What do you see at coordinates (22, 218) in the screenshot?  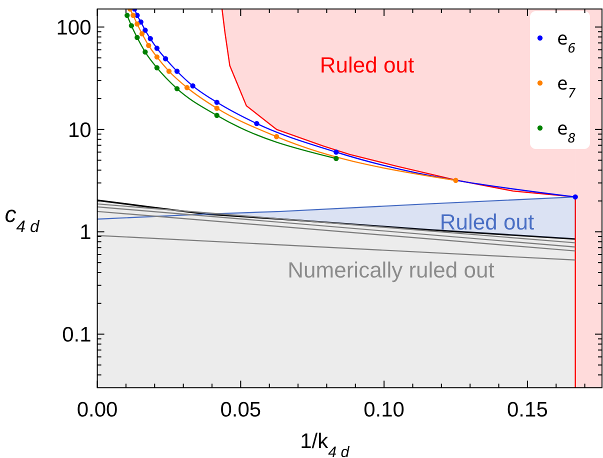 I see `y-axis-title: c$_{4 d}$` at bounding box center [22, 218].